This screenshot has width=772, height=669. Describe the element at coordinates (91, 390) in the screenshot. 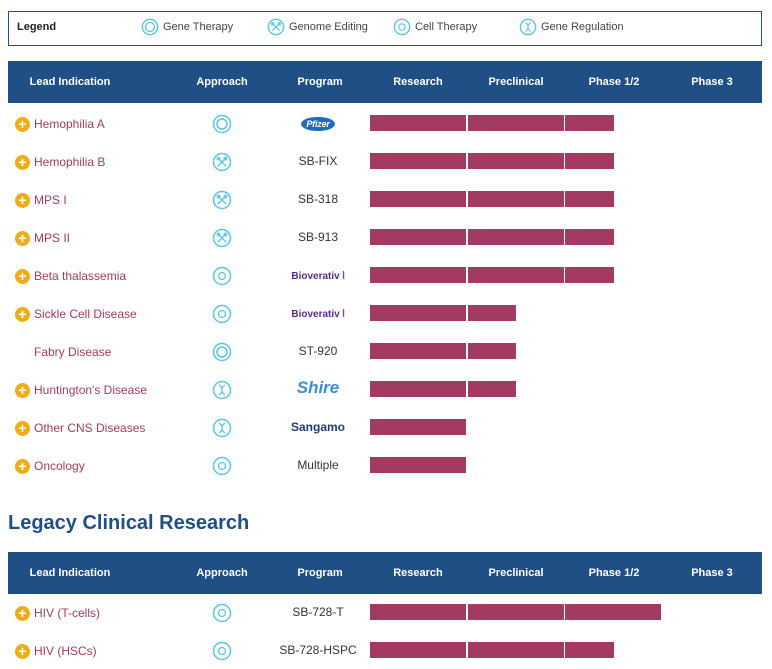

I see `indication-link: Huntington's Disease` at that location.